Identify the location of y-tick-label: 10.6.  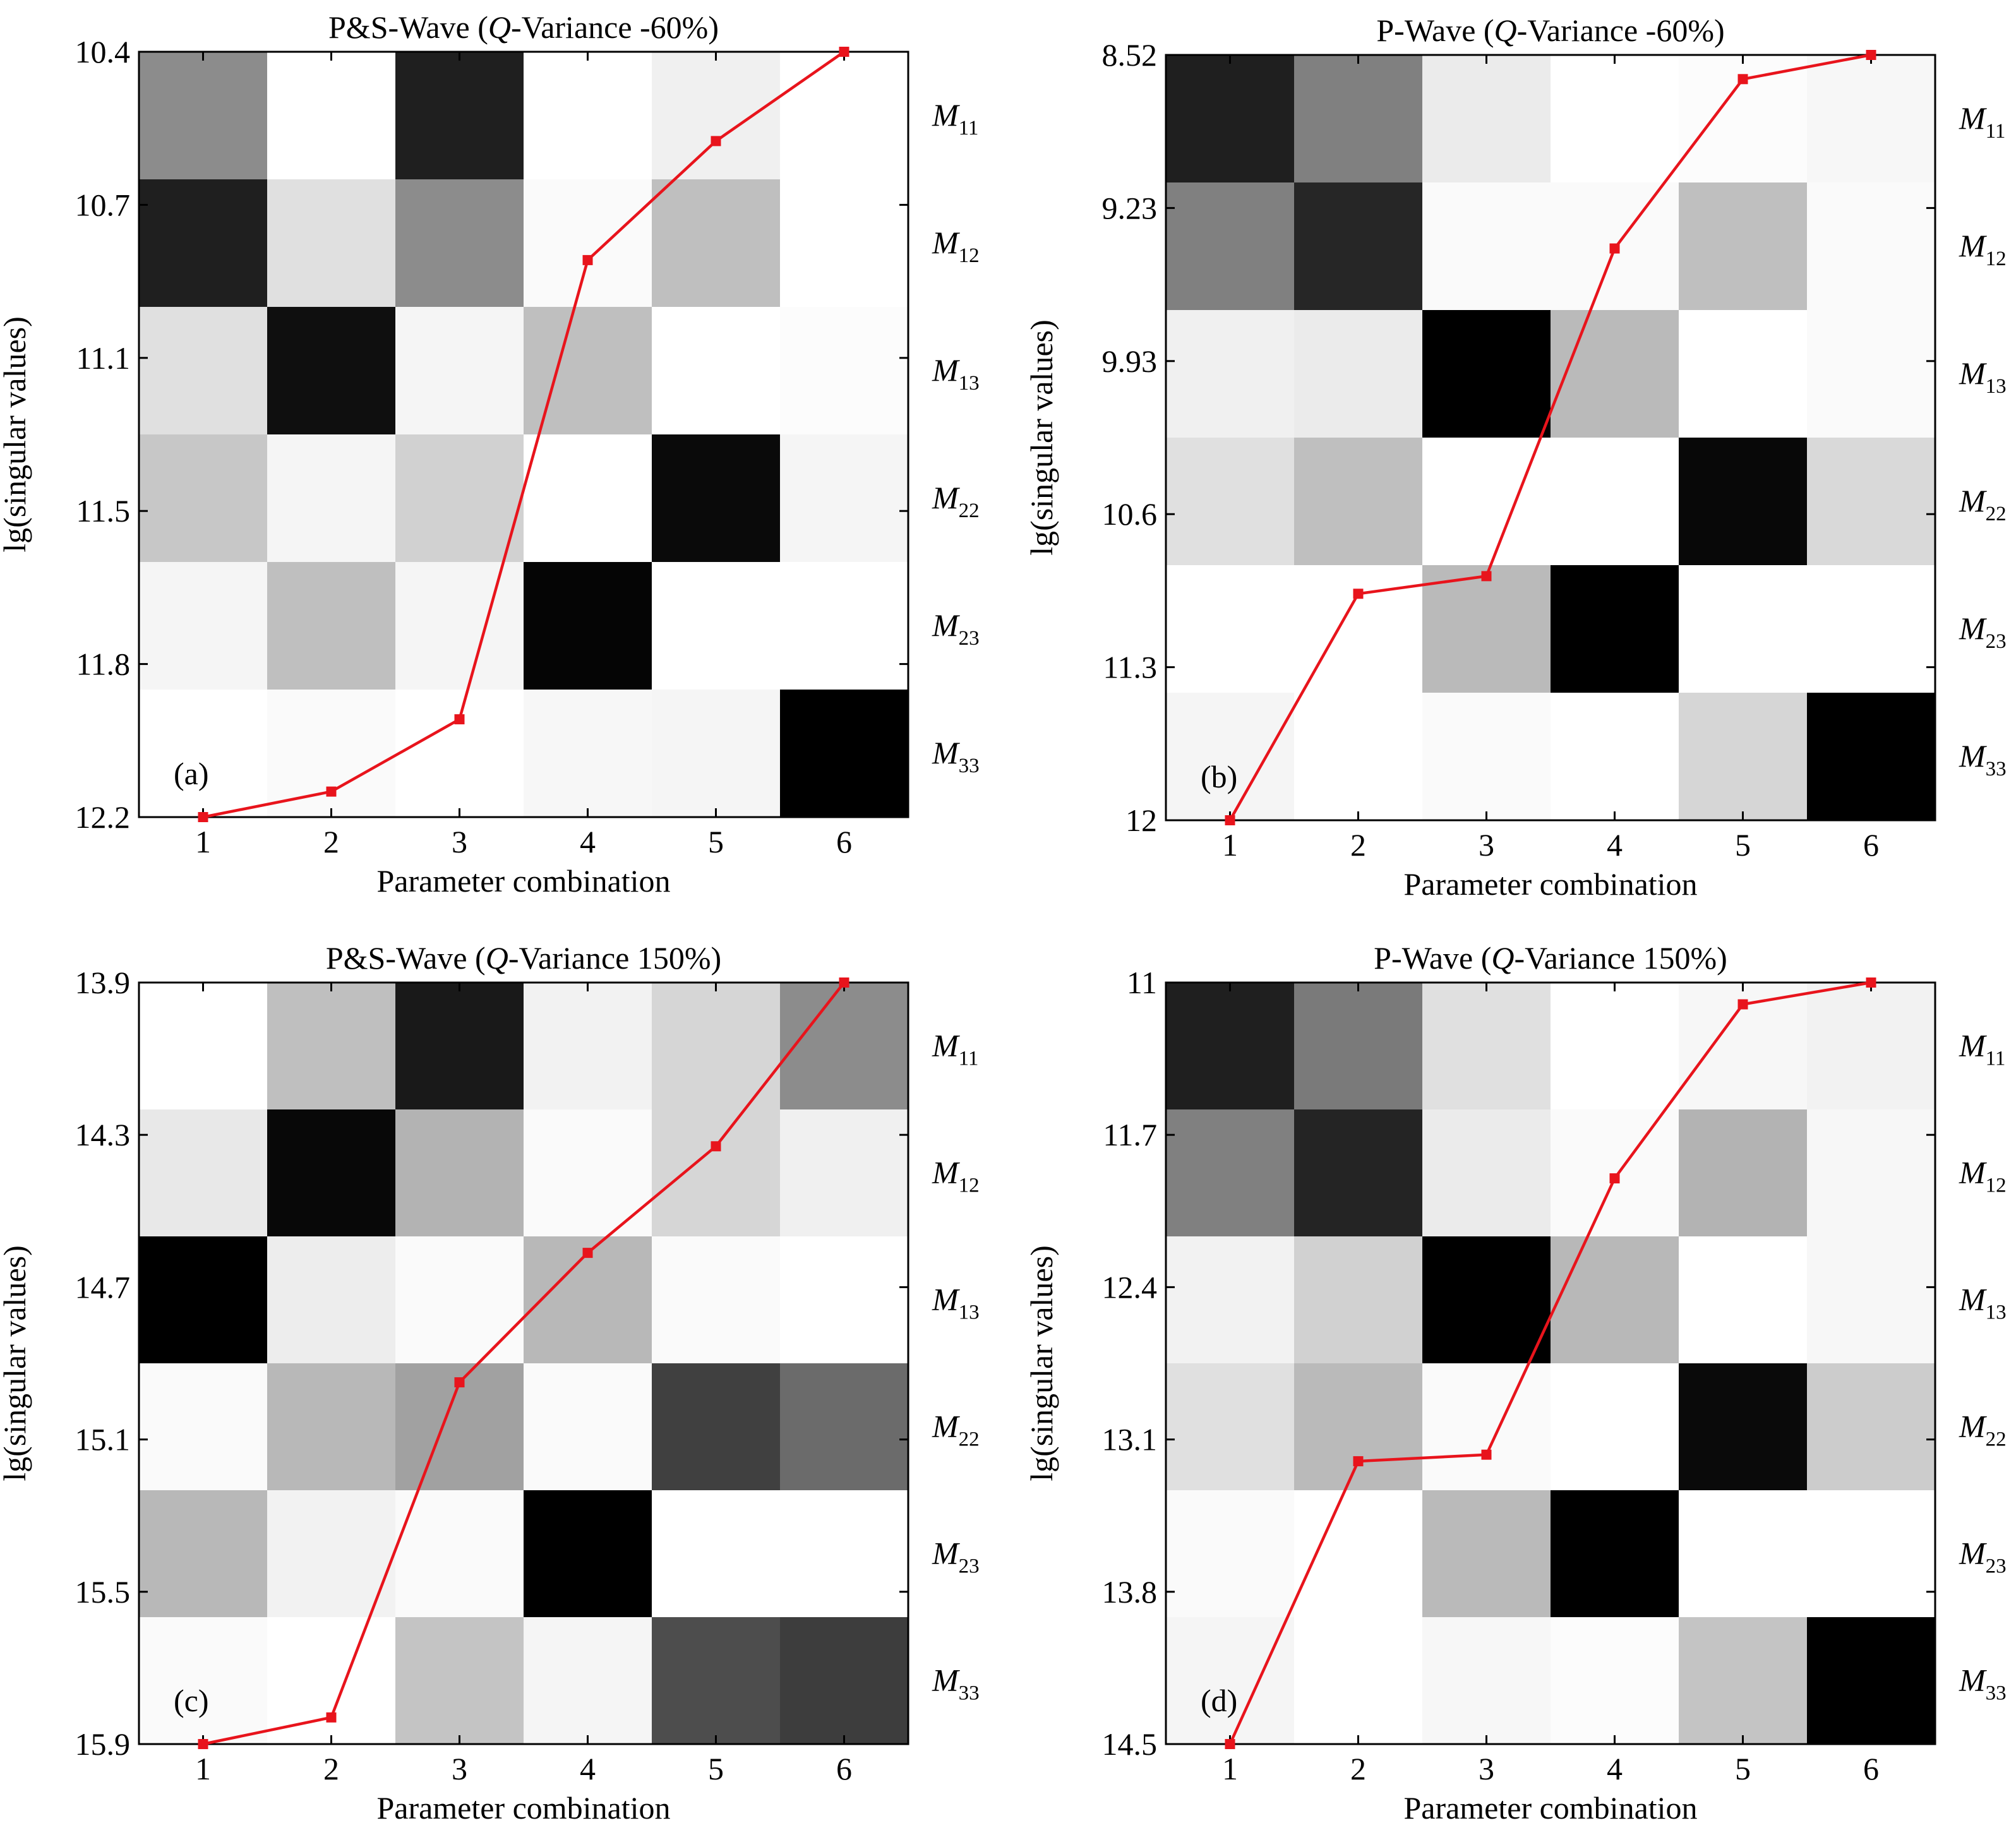
(1130, 514).